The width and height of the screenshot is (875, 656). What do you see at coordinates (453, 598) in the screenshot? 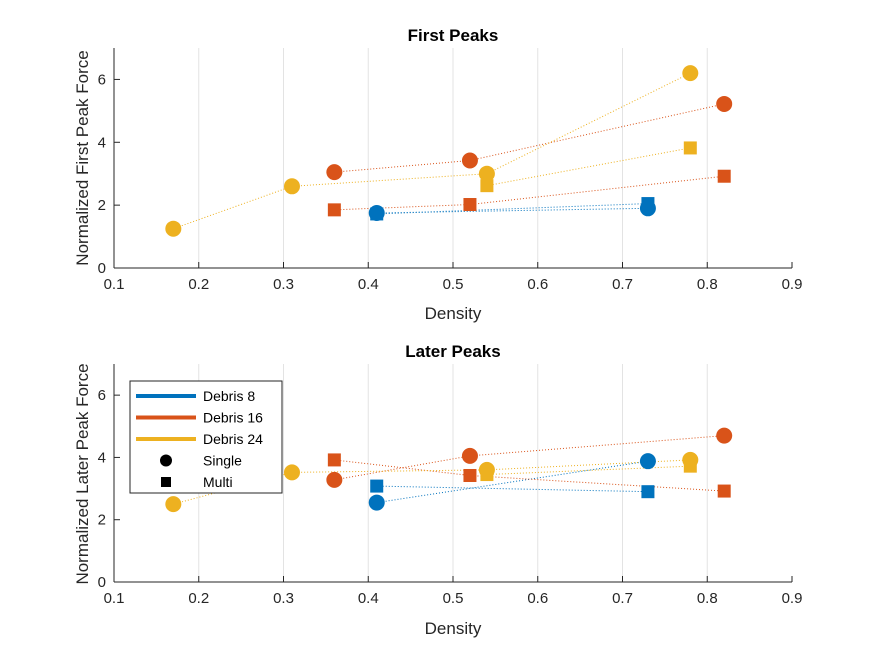
I see `later-peaks-x-tick-label: 0.5` at bounding box center [453, 598].